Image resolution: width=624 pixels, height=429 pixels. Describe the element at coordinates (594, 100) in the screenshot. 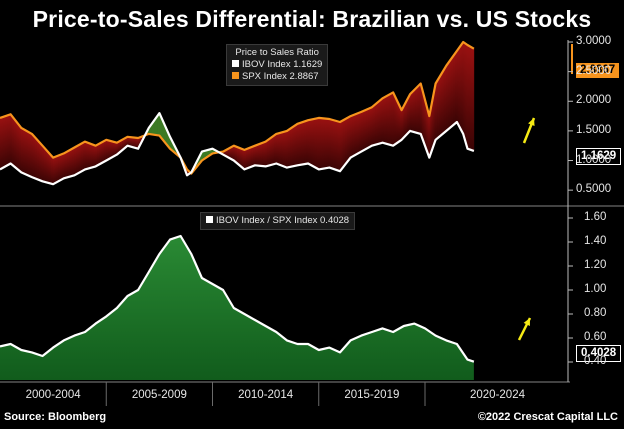

I see `y-tick-label-top: 2.0000` at that location.